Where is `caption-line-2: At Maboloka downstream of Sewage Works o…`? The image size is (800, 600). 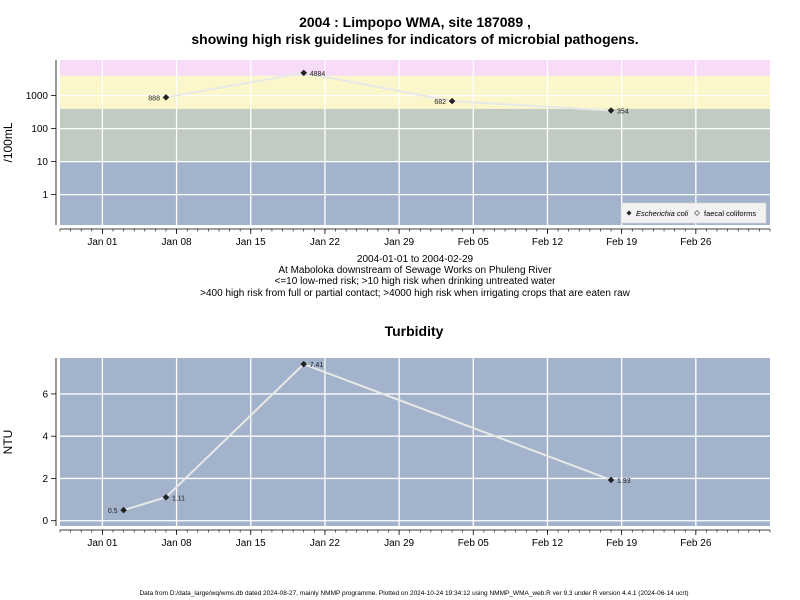
caption-line-2: At Maboloka downstream of Sewage Works o… is located at coordinates (415, 270).